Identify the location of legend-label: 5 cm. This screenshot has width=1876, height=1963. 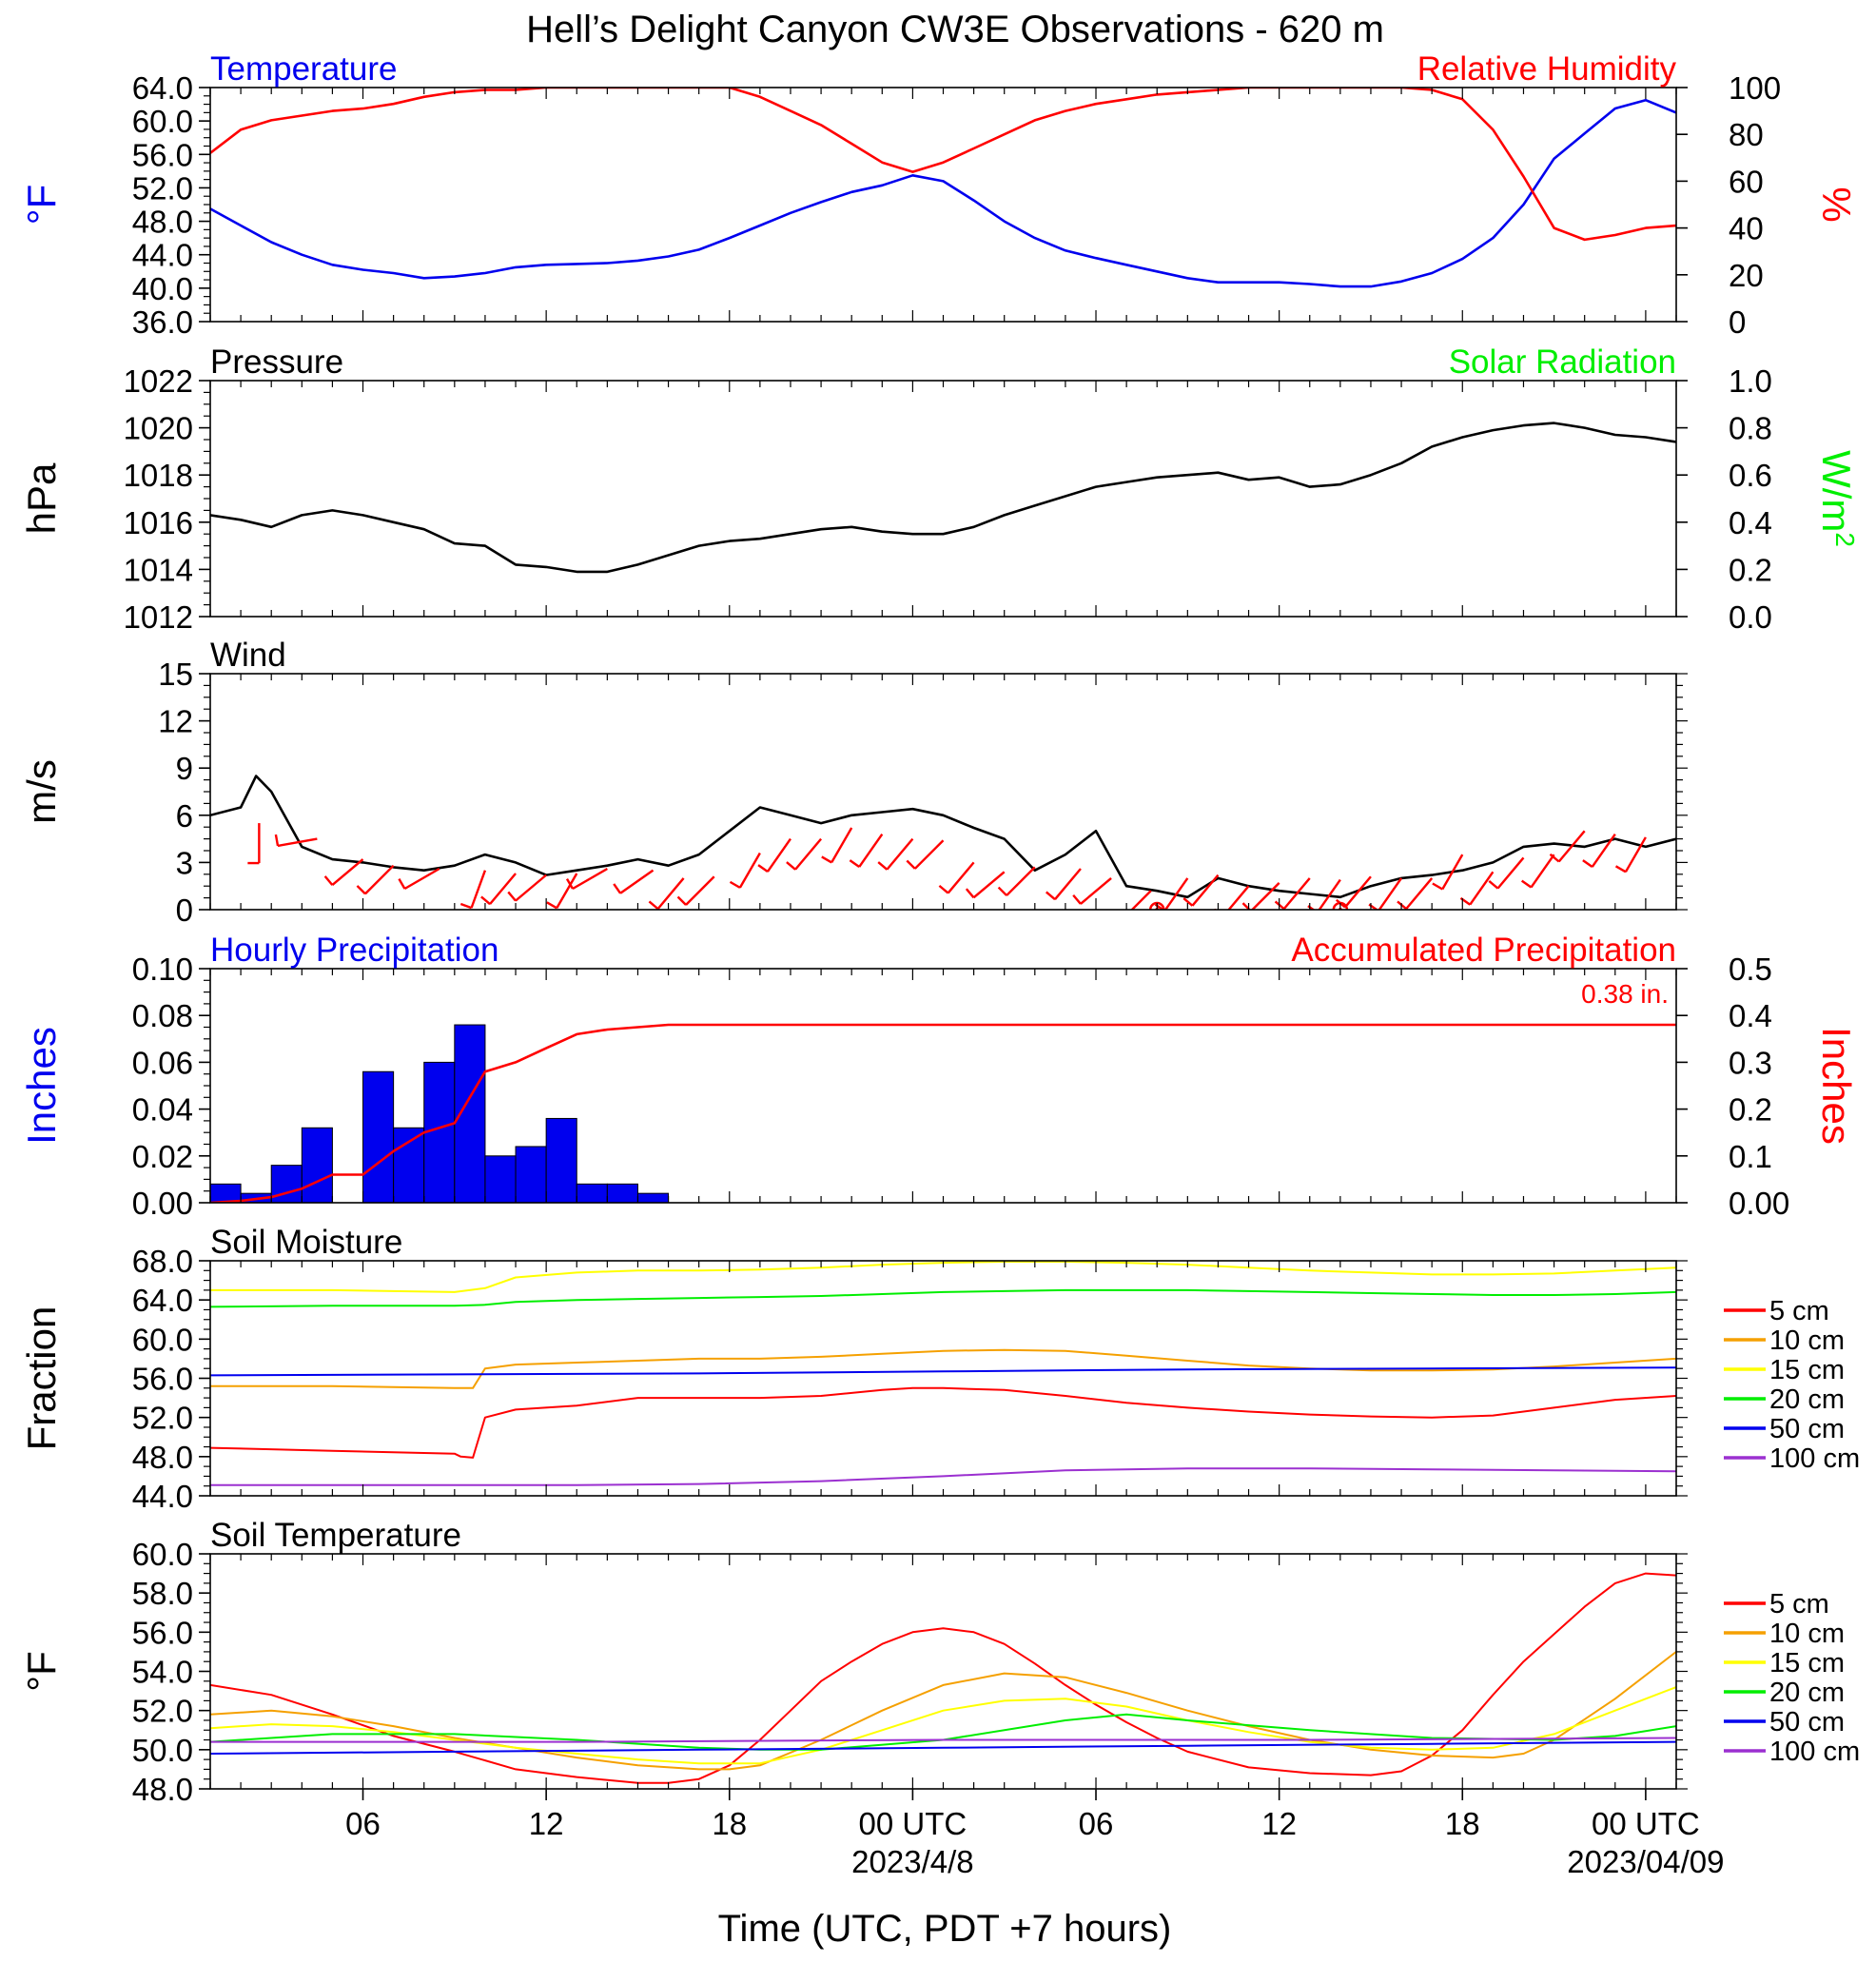
(1799, 1311).